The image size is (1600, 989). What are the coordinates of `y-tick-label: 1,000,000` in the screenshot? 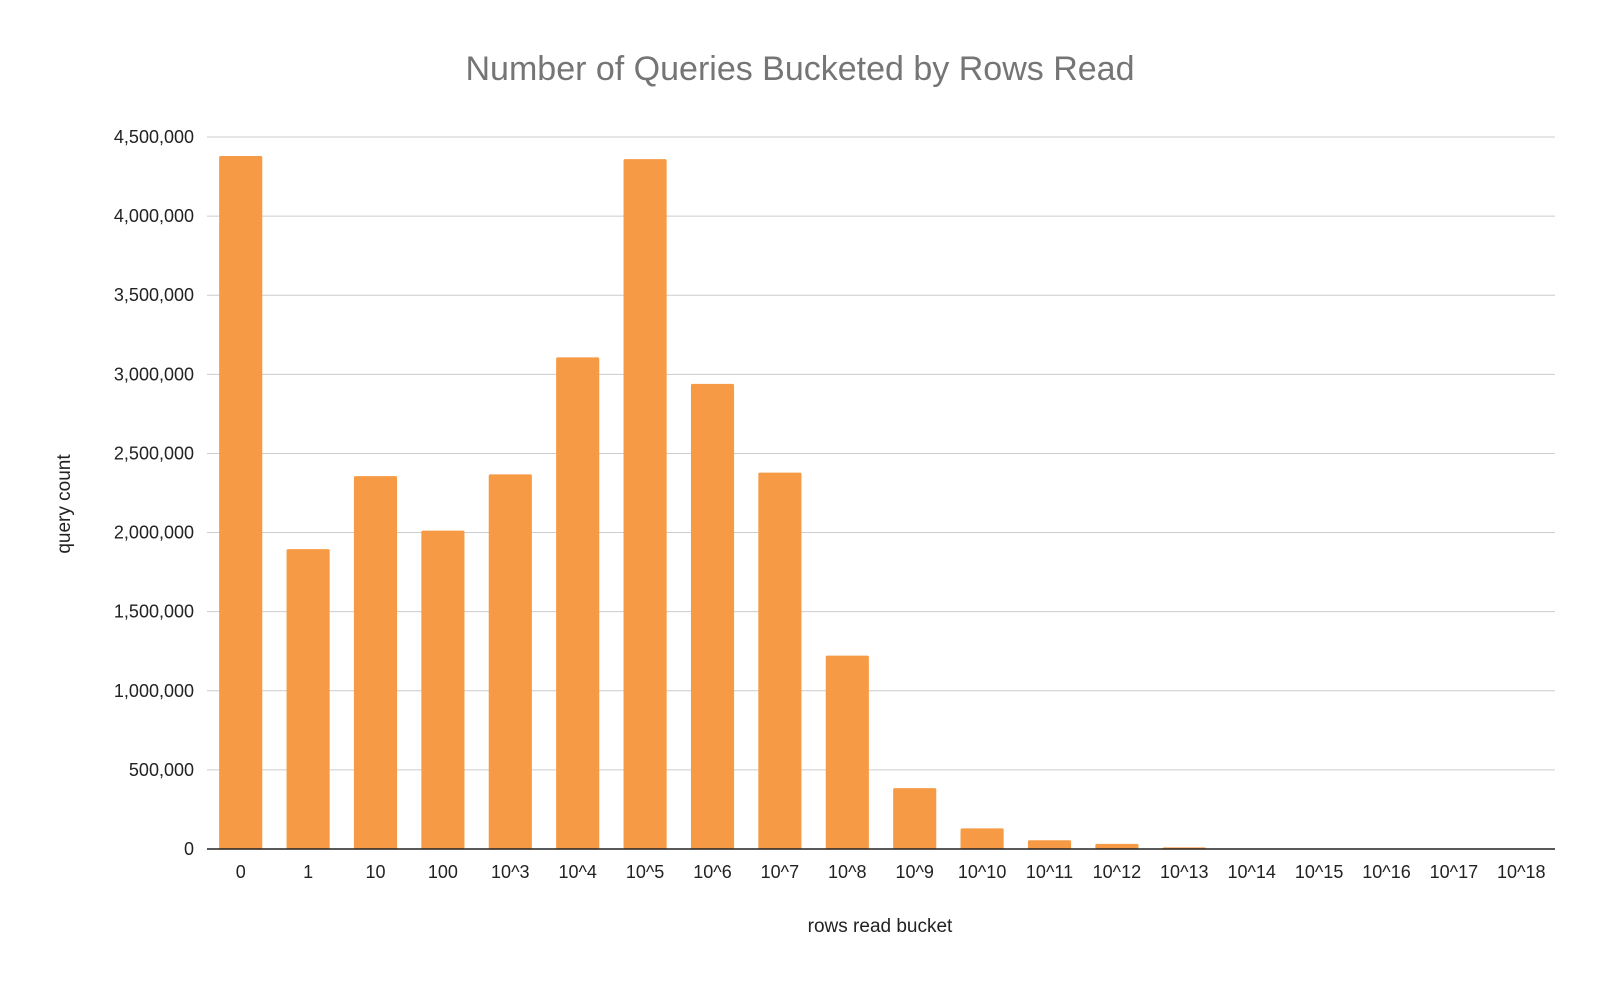 It's located at (154, 691).